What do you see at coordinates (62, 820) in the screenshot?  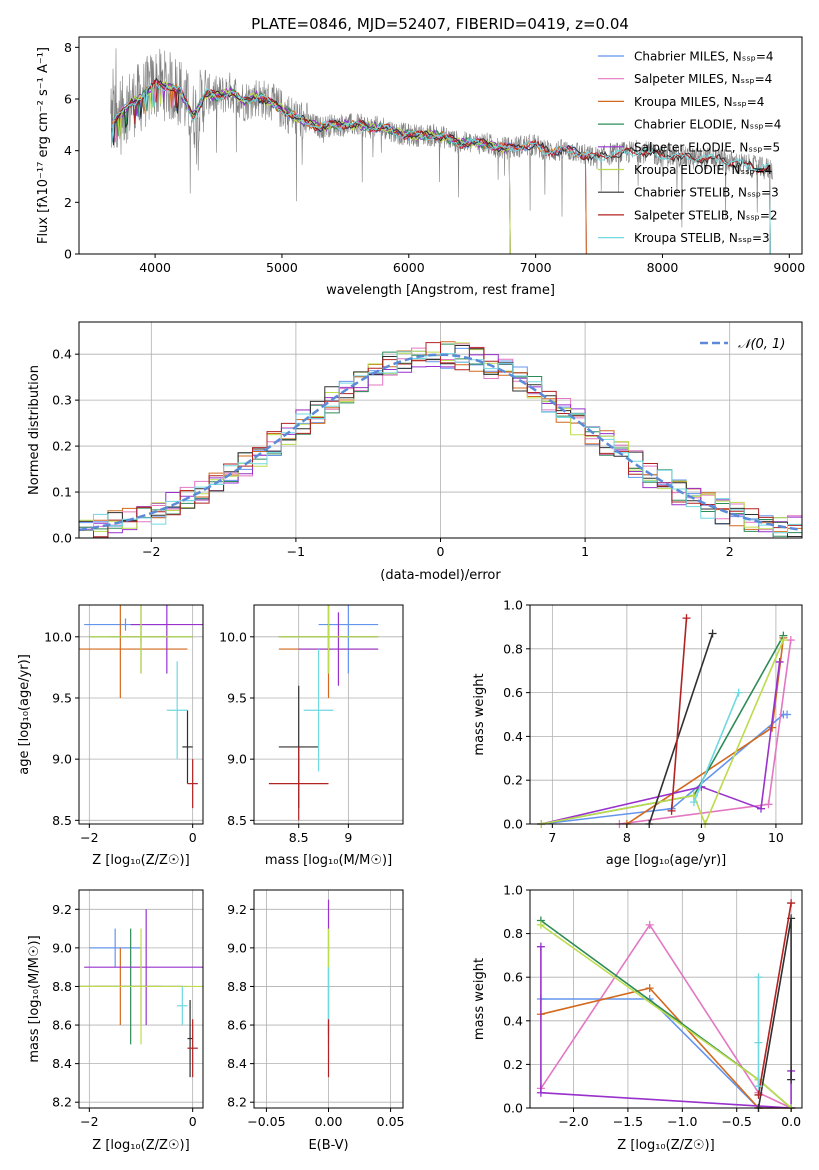 I see `y-tick-label: 8.5` at bounding box center [62, 820].